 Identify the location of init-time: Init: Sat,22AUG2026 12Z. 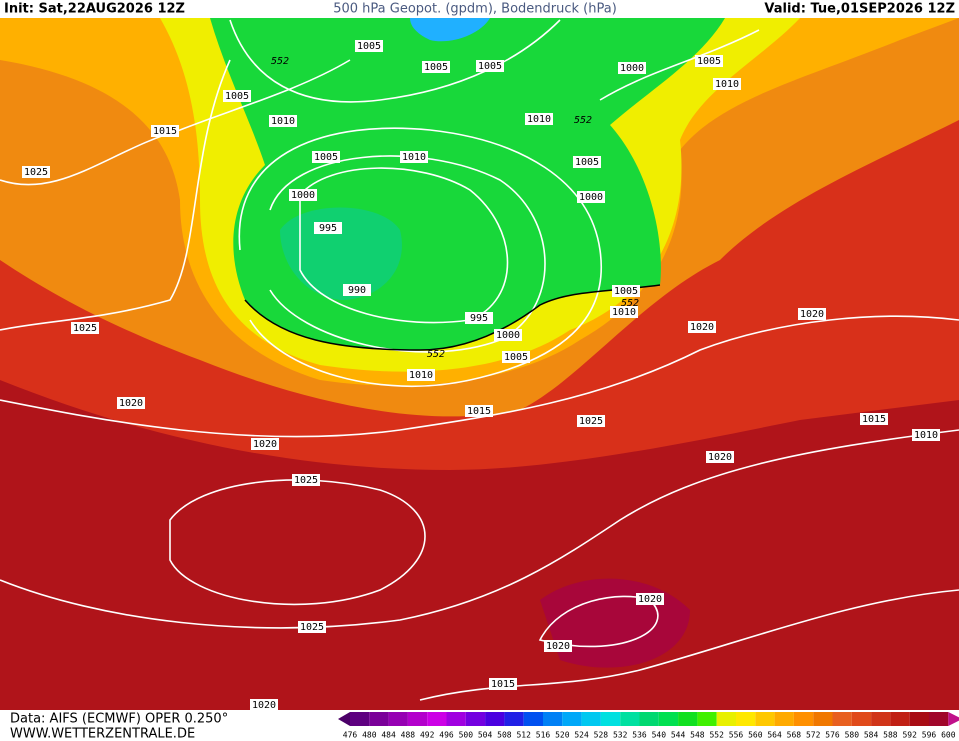
(94, 9).